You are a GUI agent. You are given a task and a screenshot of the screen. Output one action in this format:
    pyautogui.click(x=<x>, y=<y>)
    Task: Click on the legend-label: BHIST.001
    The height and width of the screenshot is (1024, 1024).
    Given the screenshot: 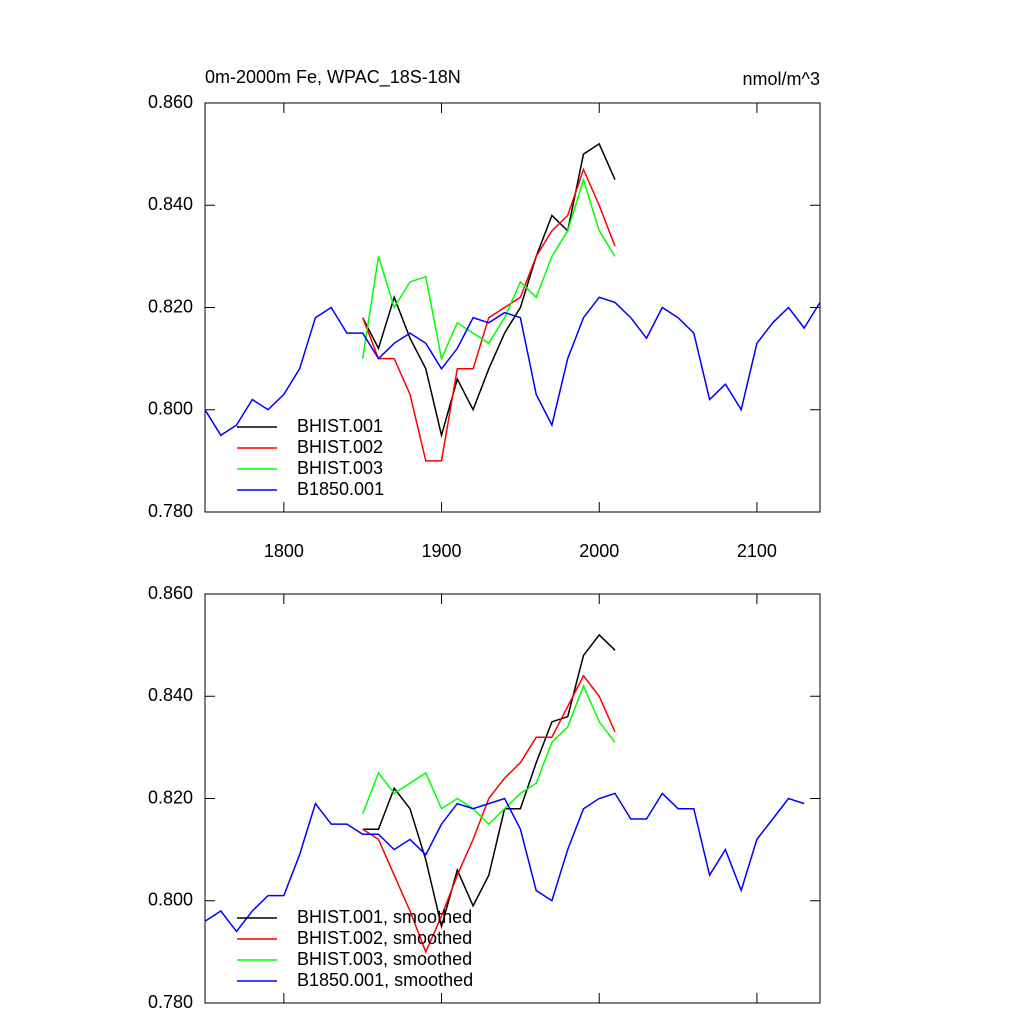 What is the action you would take?
    pyautogui.click(x=340, y=426)
    